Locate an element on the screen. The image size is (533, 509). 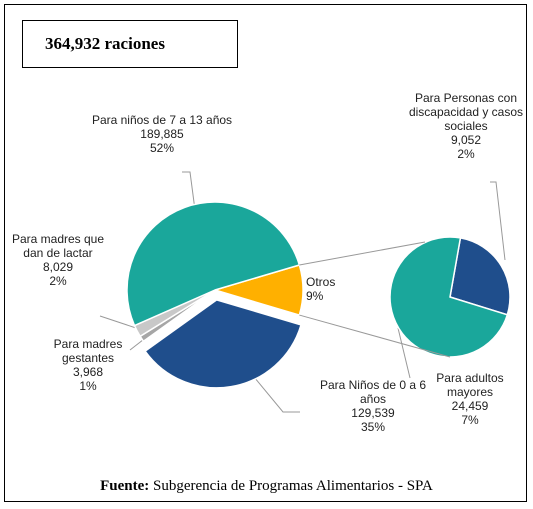
percent-label: 1% is located at coordinates (88, 386).